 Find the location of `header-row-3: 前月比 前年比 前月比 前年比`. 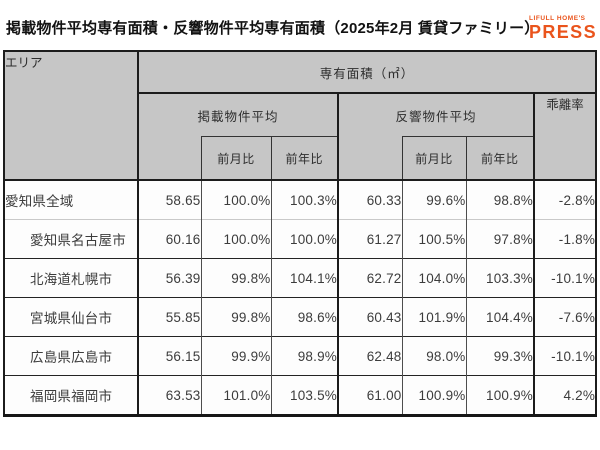

header-row-3: 前月比 前年比 前月比 前年比 is located at coordinates (300, 158).